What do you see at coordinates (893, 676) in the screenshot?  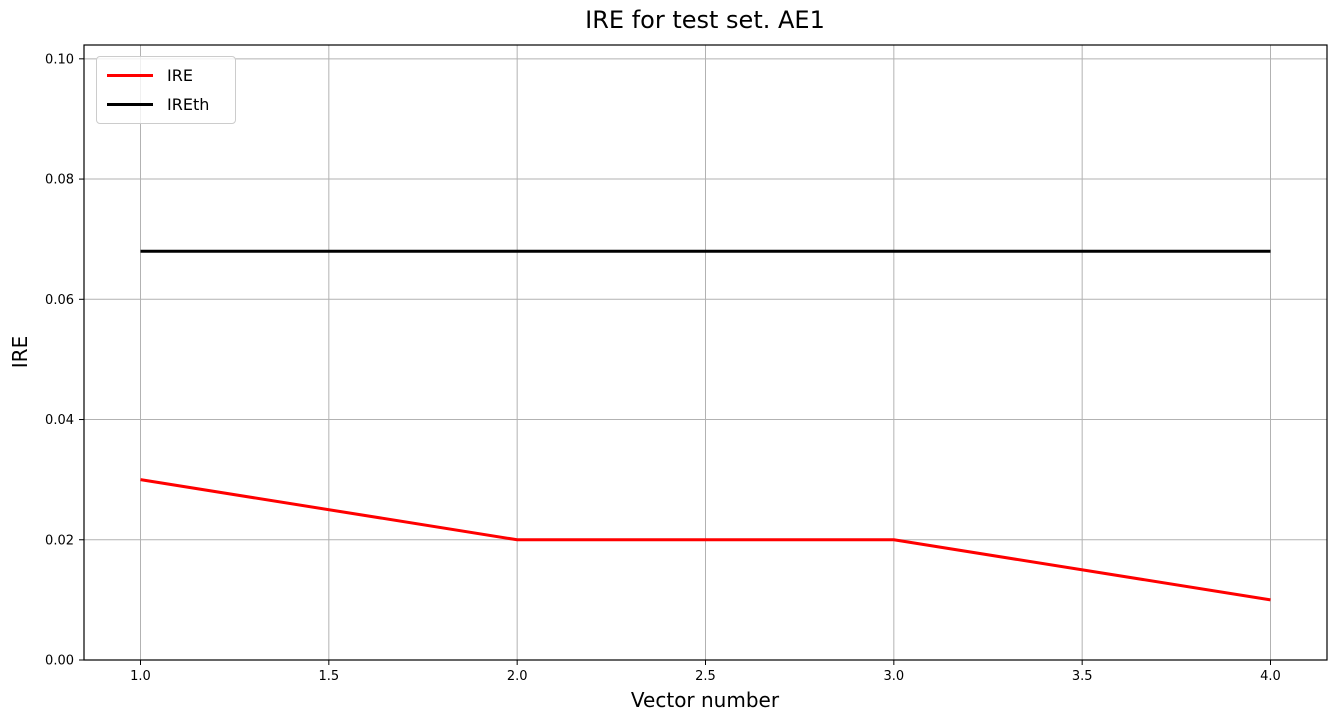 I see `x-tick-label: 3.0` at bounding box center [893, 676].